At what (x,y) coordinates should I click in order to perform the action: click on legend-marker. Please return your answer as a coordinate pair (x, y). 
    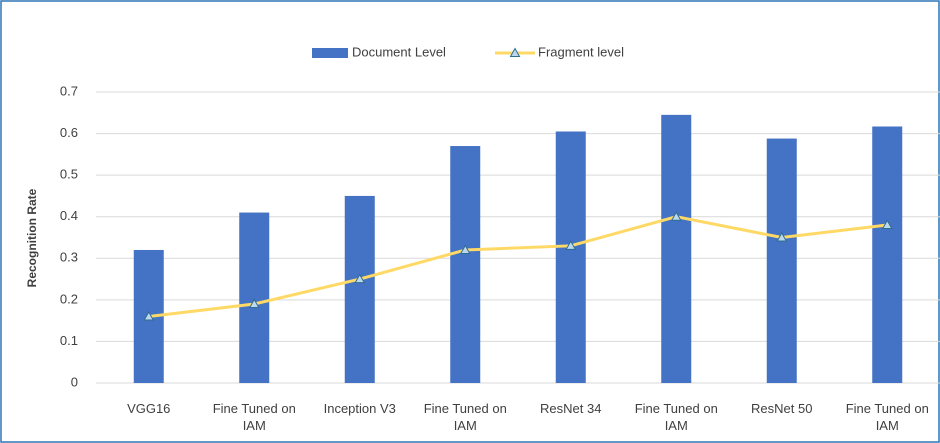
    Looking at the image, I should click on (515, 52).